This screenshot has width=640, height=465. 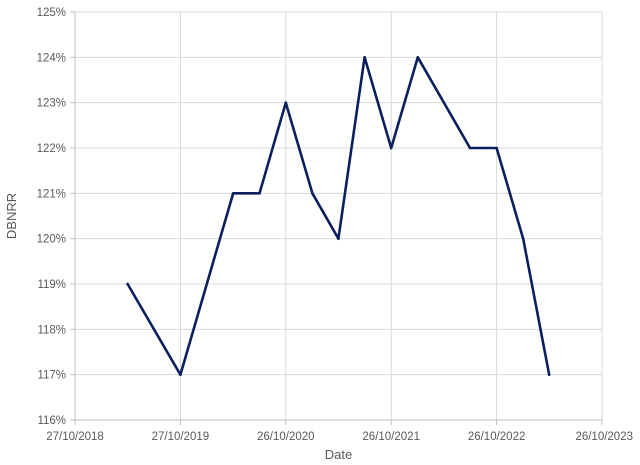 I want to click on y-tick-label: 125%, so click(x=51, y=13).